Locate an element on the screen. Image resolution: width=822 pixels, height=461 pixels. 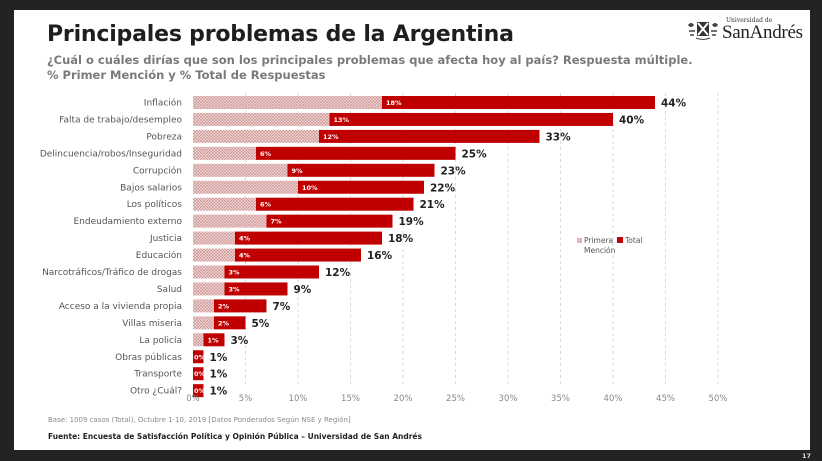
total-data-label: 19% is located at coordinates (412, 222).